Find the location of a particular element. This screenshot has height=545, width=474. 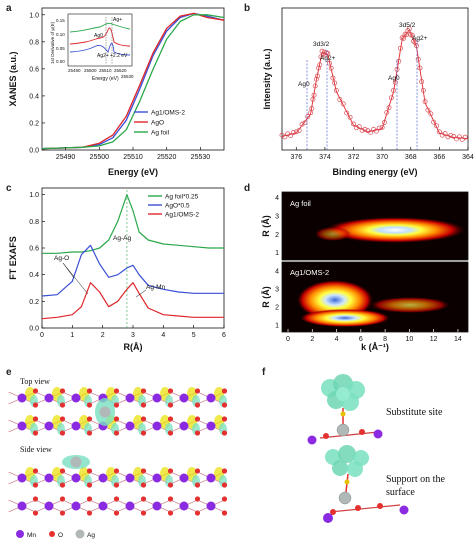

inset-xtick-2: 25500 is located at coordinates (90, 70).